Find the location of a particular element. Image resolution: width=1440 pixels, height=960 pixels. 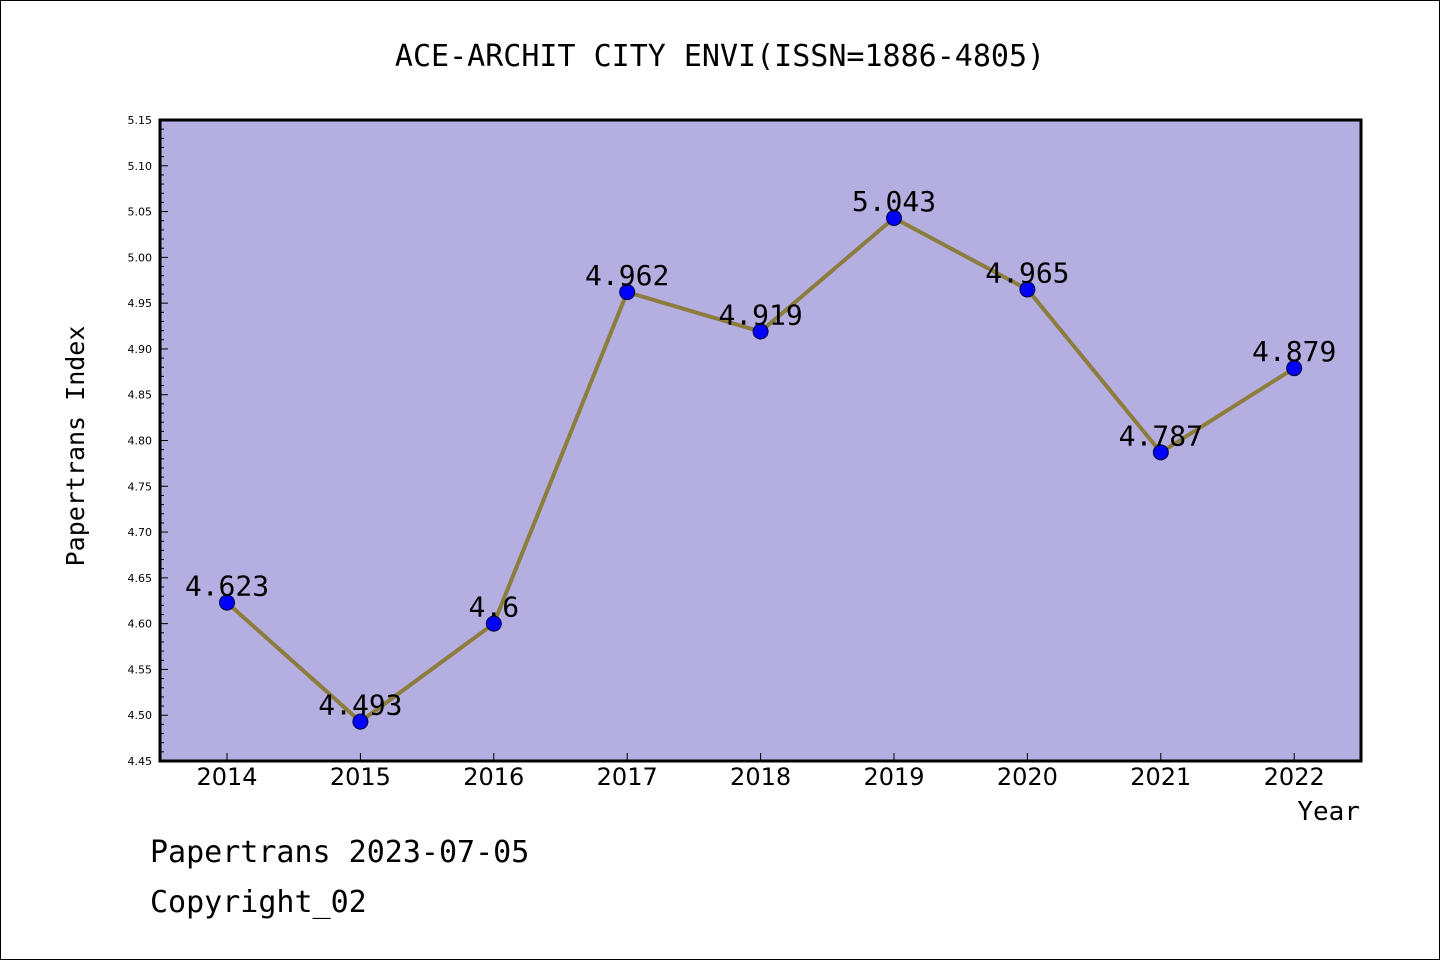

x-axis: 2014 2015 2016 2017 2018 2019 2020 2021 2022 is located at coordinates (760, 772).